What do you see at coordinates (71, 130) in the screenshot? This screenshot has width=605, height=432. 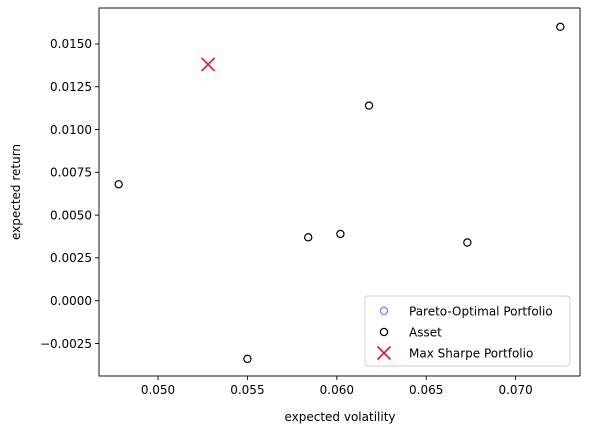 I see `y-tick-label: 0.0100` at bounding box center [71, 130].